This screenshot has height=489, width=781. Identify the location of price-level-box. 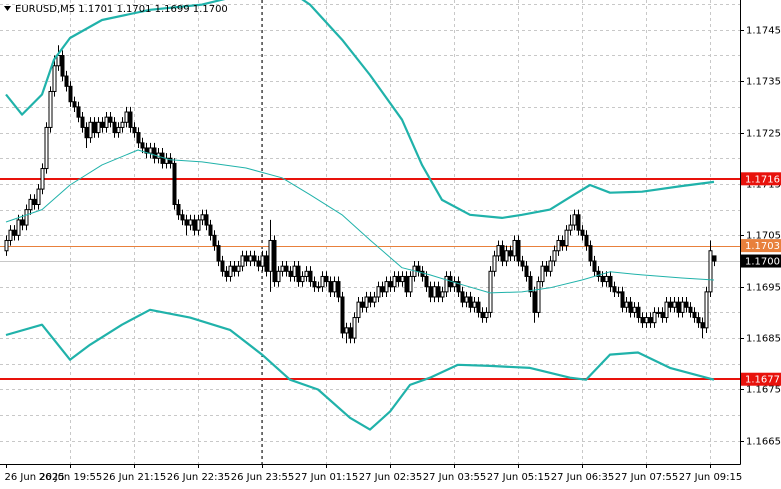
(761, 261).